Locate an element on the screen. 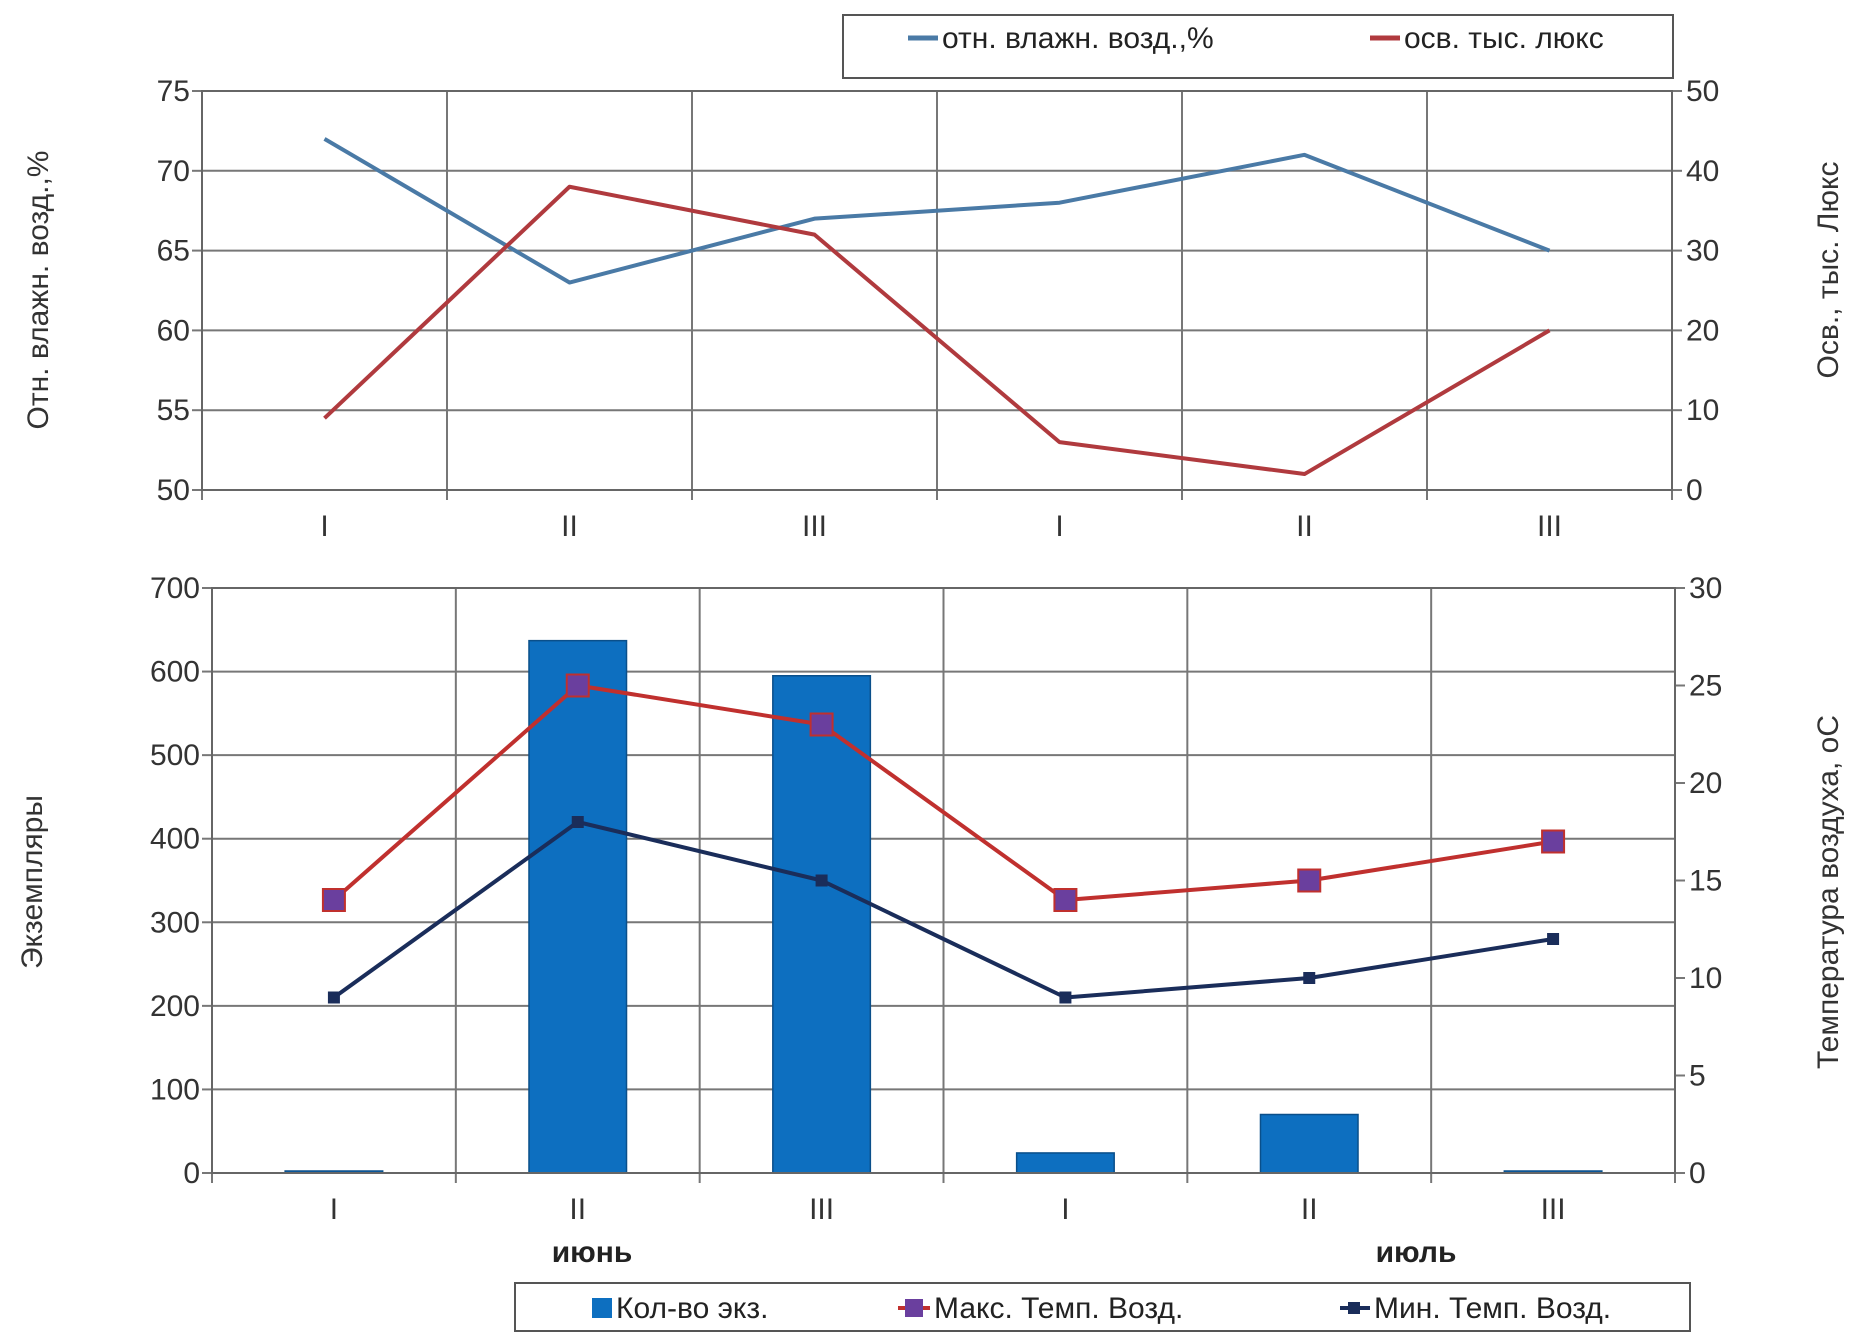 This screenshot has width=1849, height=1333. top-legend: отн. влажн. возд.,% осв. тыс. люкс is located at coordinates (1258, 46).